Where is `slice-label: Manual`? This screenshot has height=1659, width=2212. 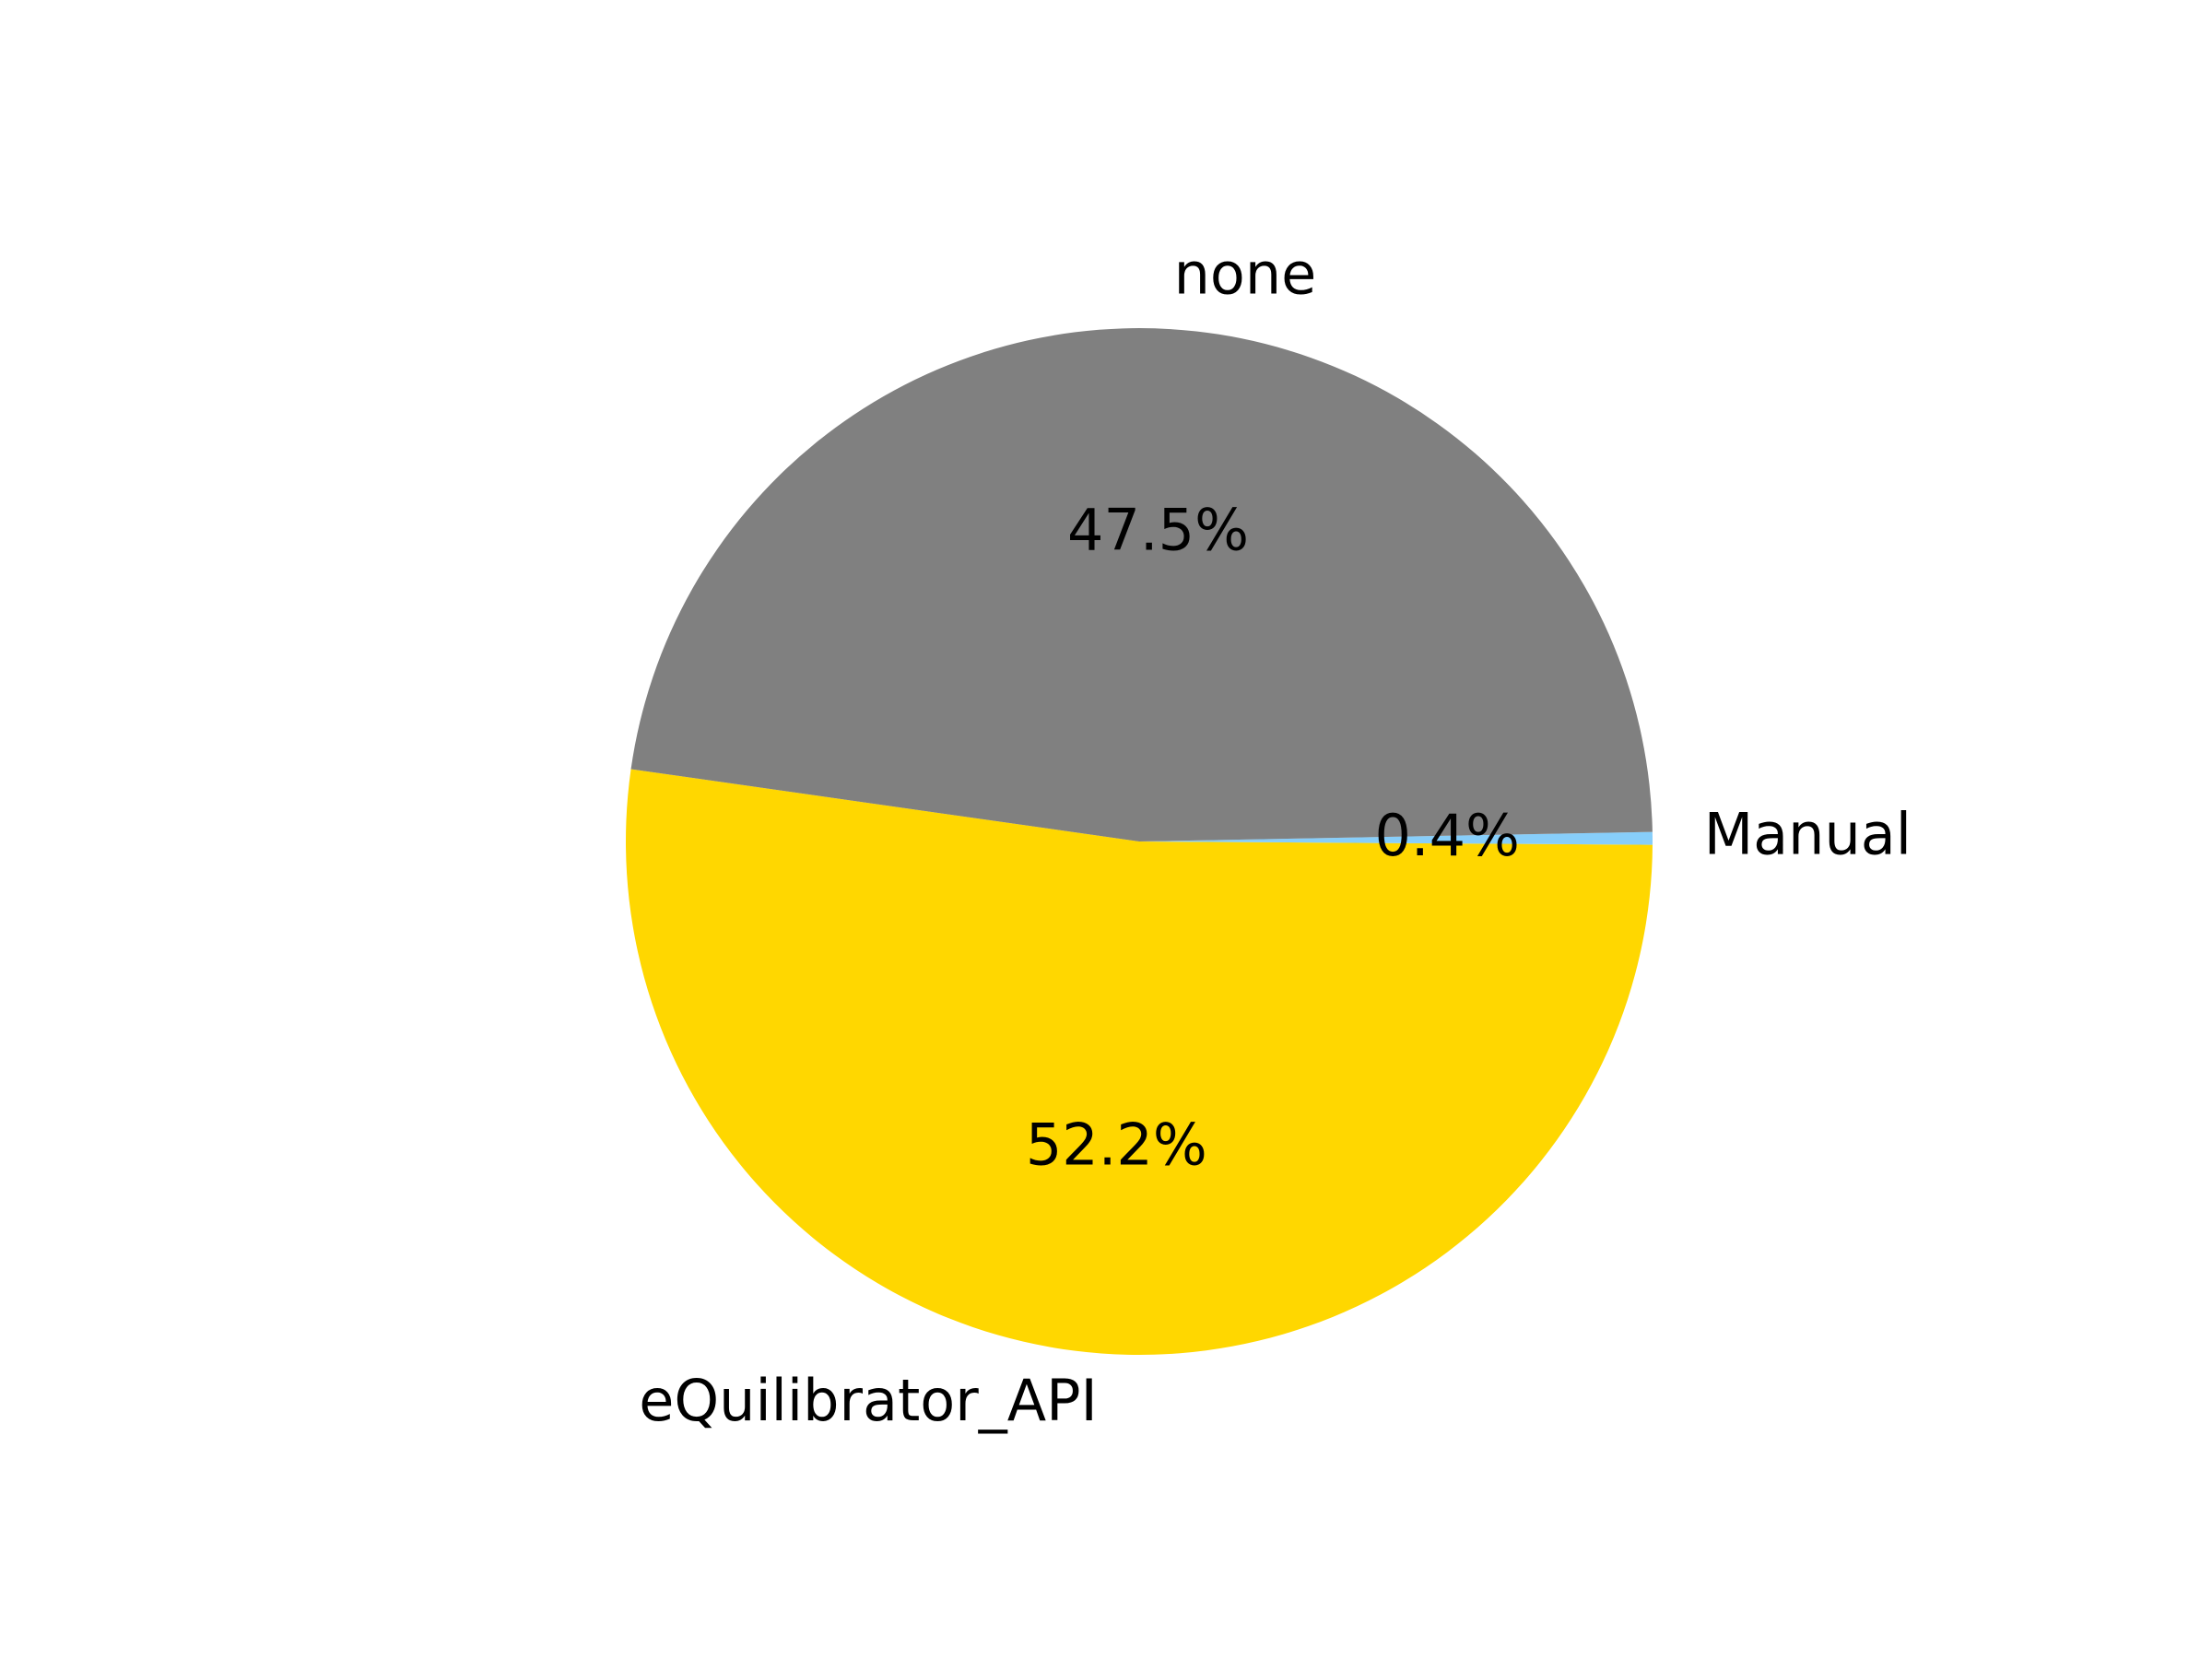 slice-label: Manual is located at coordinates (1808, 833).